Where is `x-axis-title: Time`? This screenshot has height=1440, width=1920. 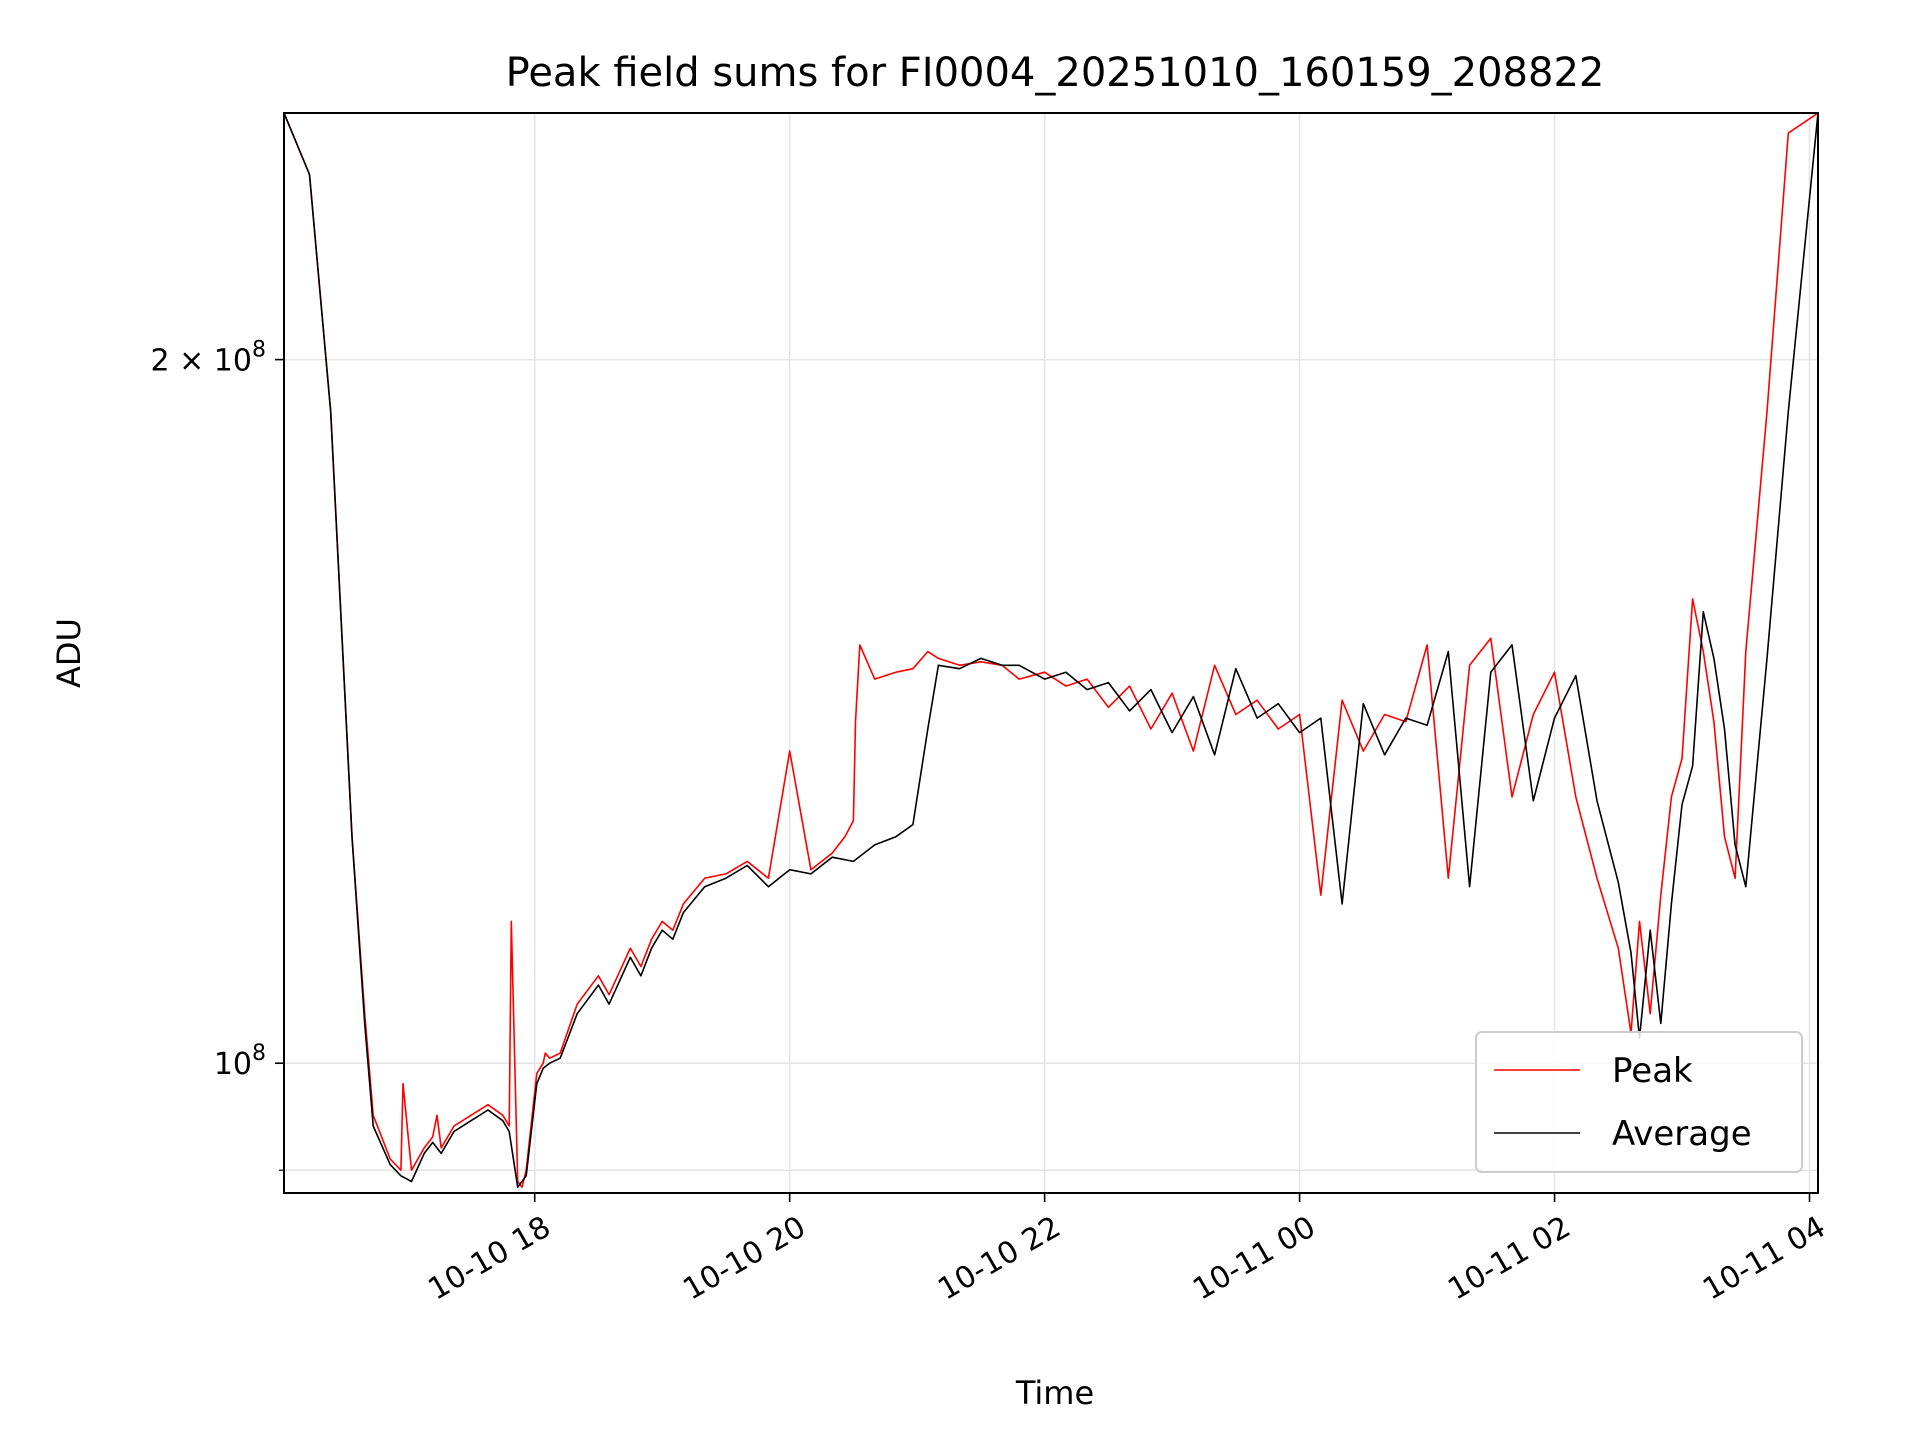
x-axis-title: Time is located at coordinates (1054, 1393).